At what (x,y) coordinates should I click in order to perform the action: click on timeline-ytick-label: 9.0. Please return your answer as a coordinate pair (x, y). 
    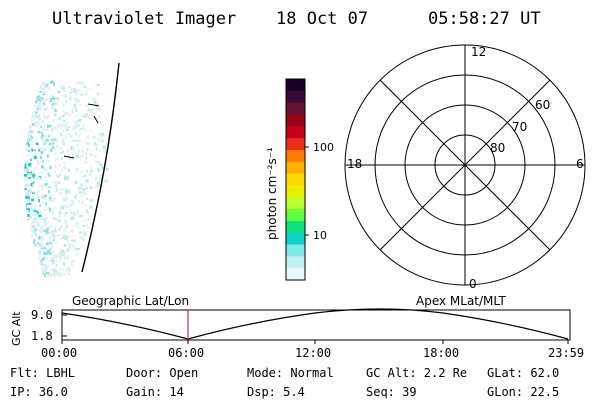
    Looking at the image, I should click on (42, 315).